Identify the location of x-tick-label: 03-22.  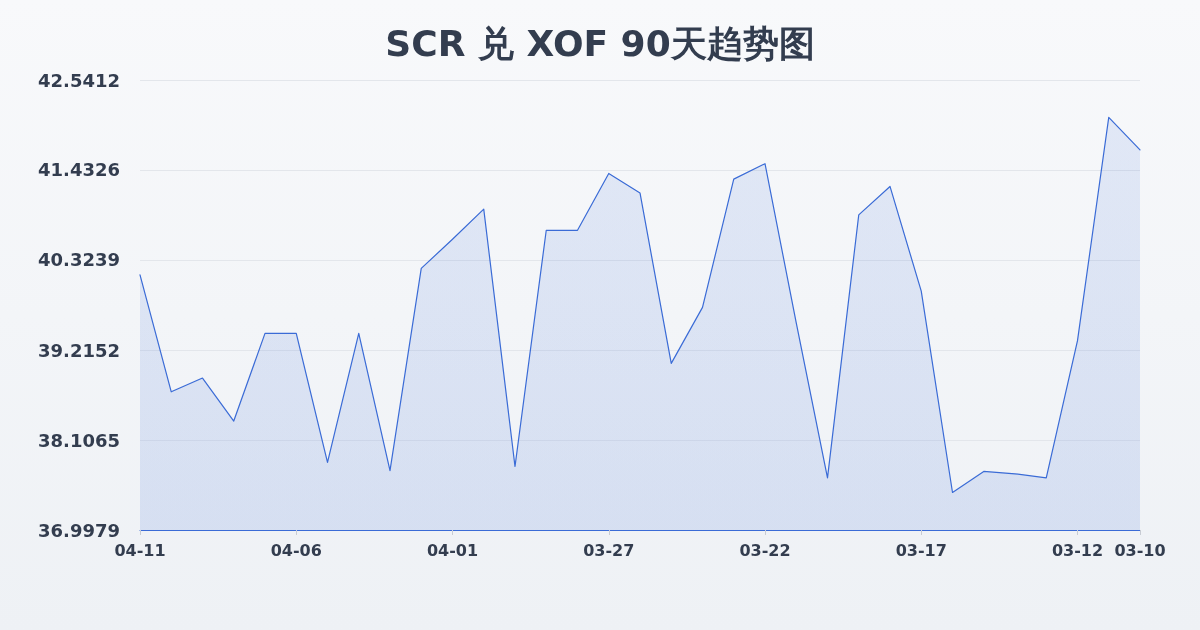
(765, 550).